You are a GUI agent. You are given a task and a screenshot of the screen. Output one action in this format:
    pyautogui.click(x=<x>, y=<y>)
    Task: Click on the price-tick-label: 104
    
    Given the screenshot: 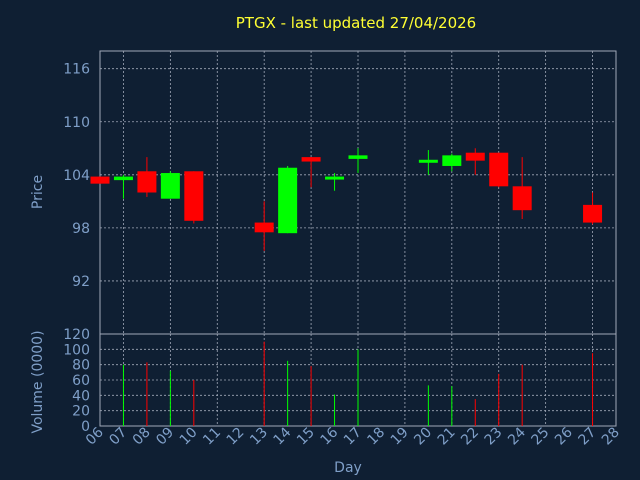 What is the action you would take?
    pyautogui.click(x=76, y=176)
    